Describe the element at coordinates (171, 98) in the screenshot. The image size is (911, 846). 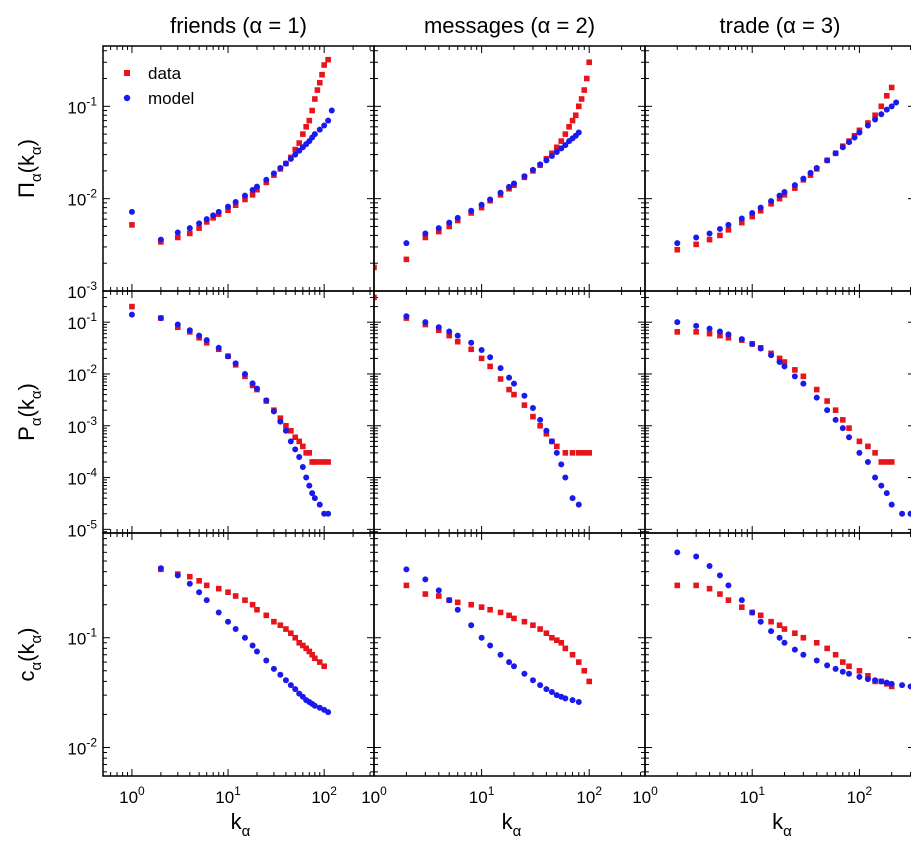
I see `legend-label: model` at that location.